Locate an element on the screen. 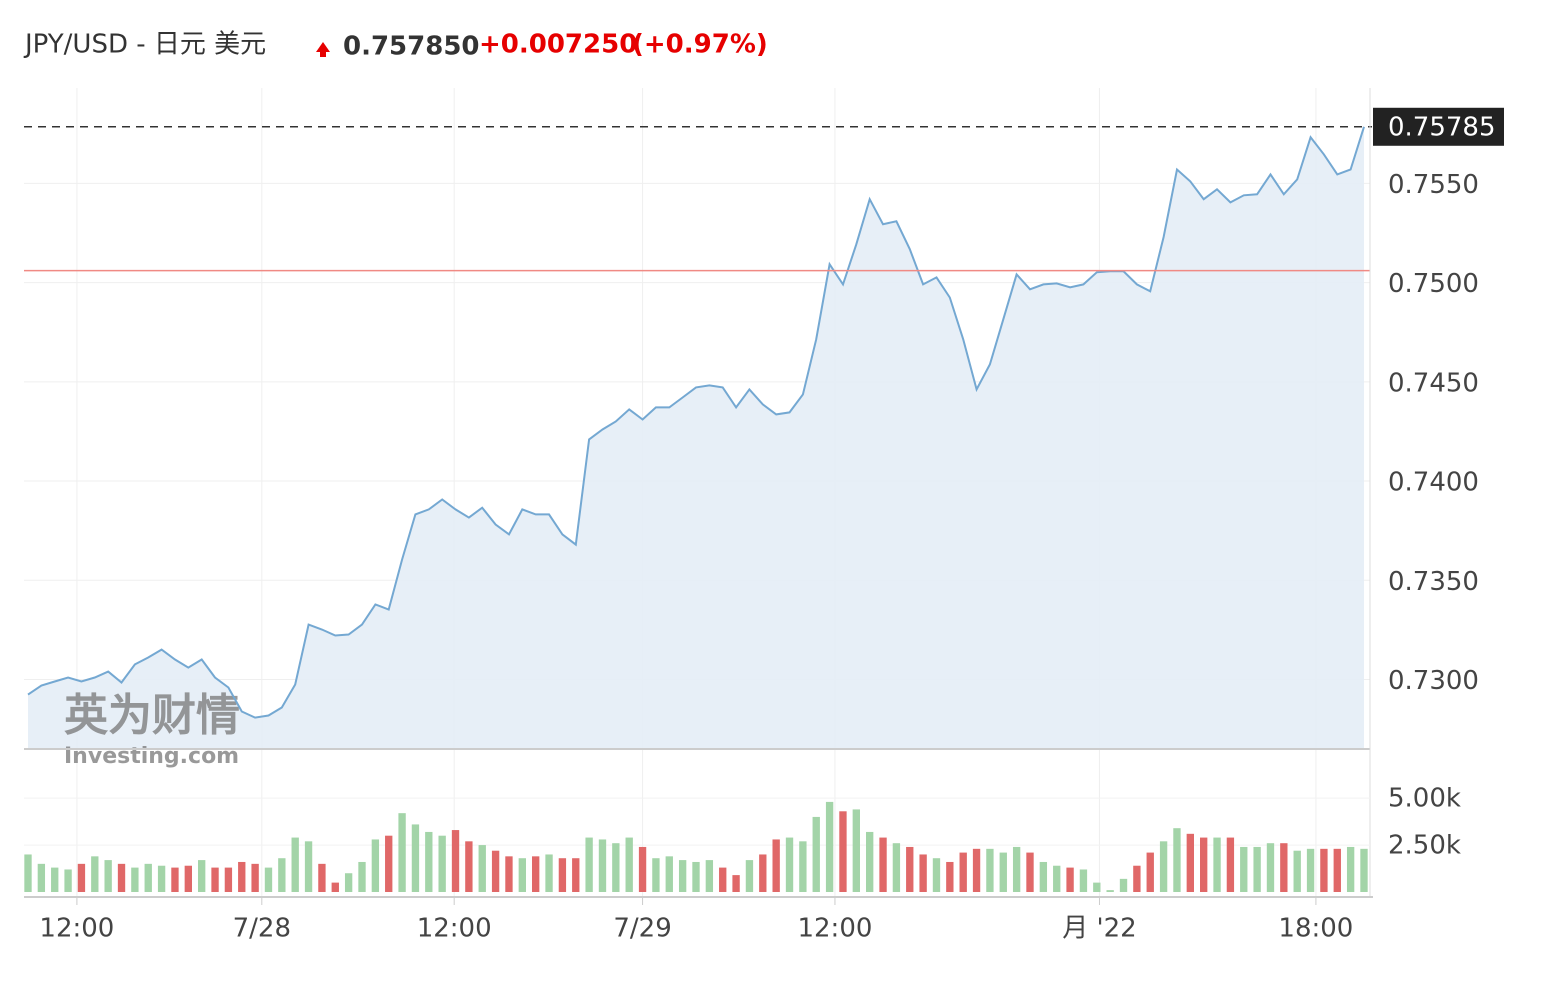 This screenshot has height=995, width=1555. volume-tick-label: 2.50k is located at coordinates (1424, 846).